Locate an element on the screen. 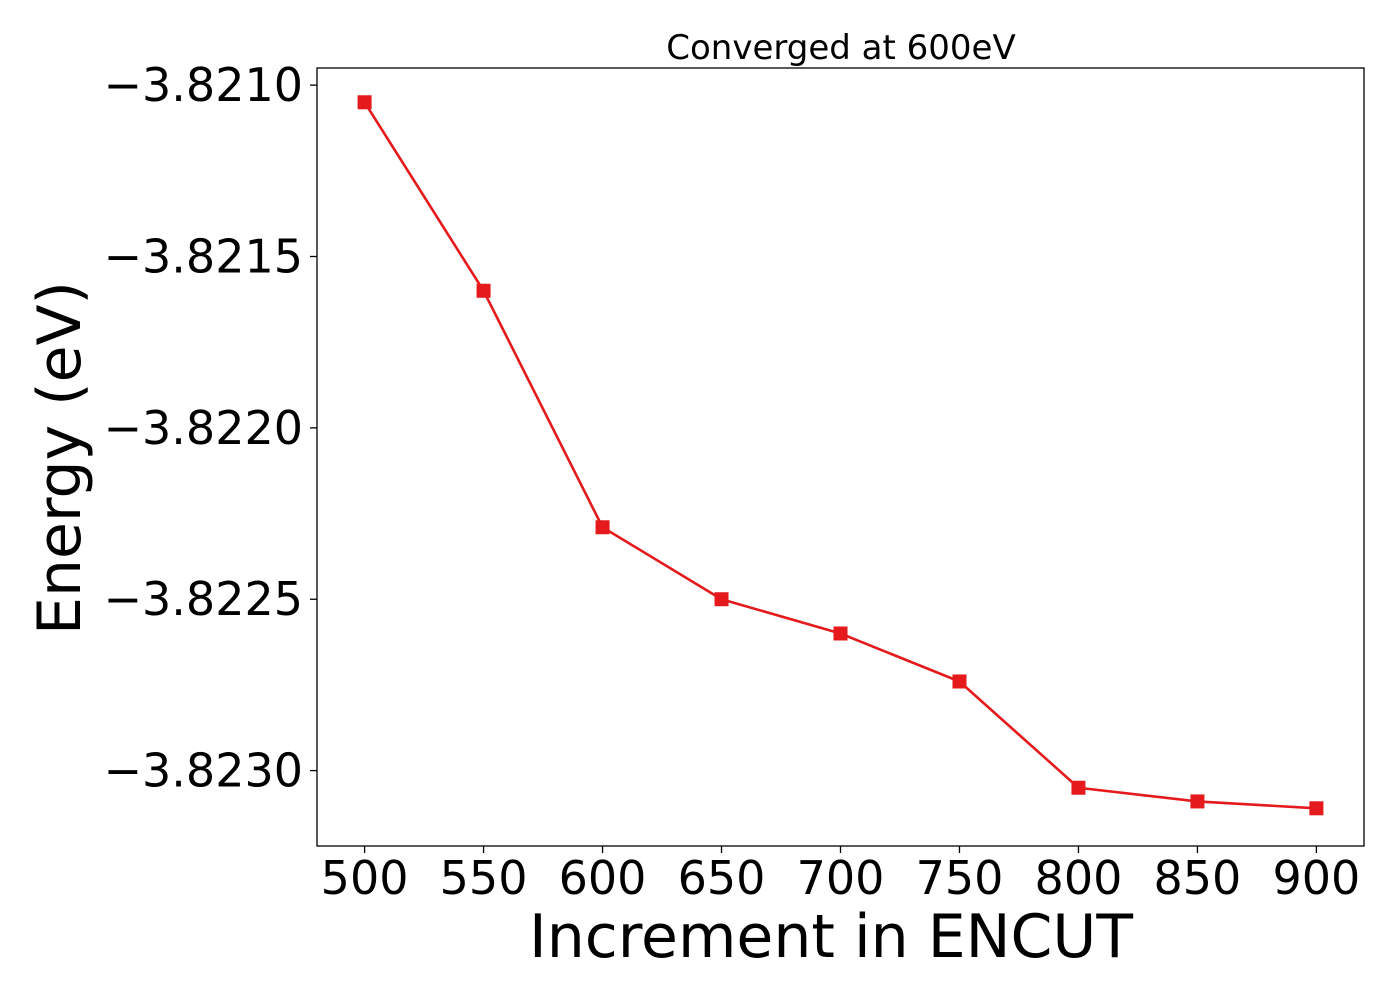 This screenshot has width=1400, height=1000. y-tick-label: −3.8220 is located at coordinates (204, 428).